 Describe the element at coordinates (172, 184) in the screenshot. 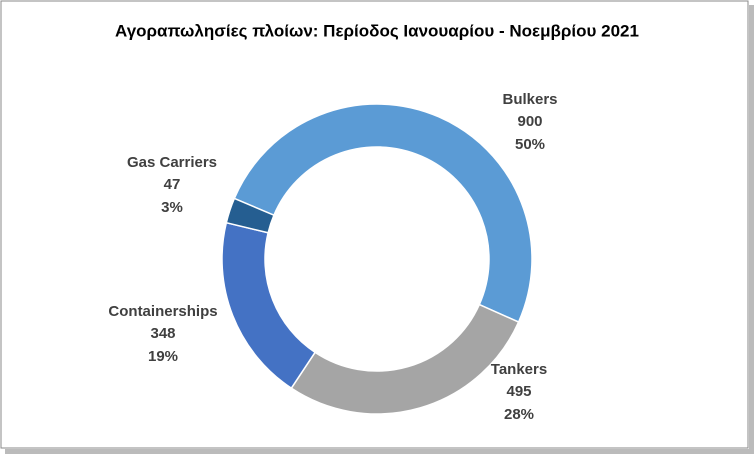

I see `data-label-value: 47` at that location.